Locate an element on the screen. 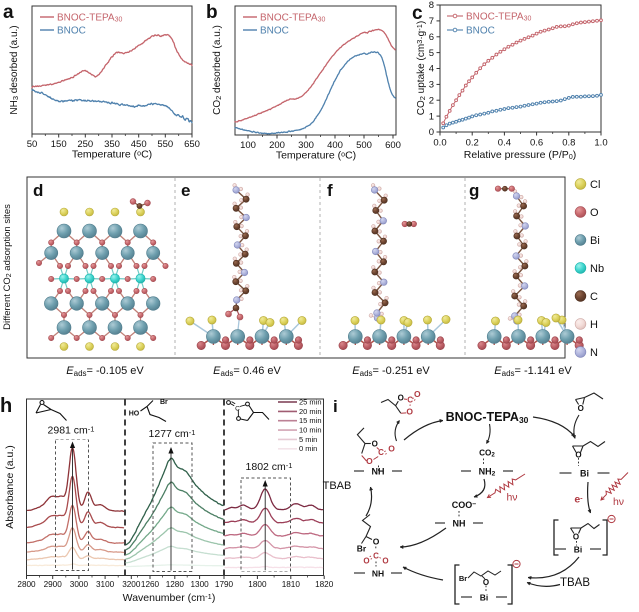 The image size is (639, 612). svg-text: 10 min is located at coordinates (310, 430).